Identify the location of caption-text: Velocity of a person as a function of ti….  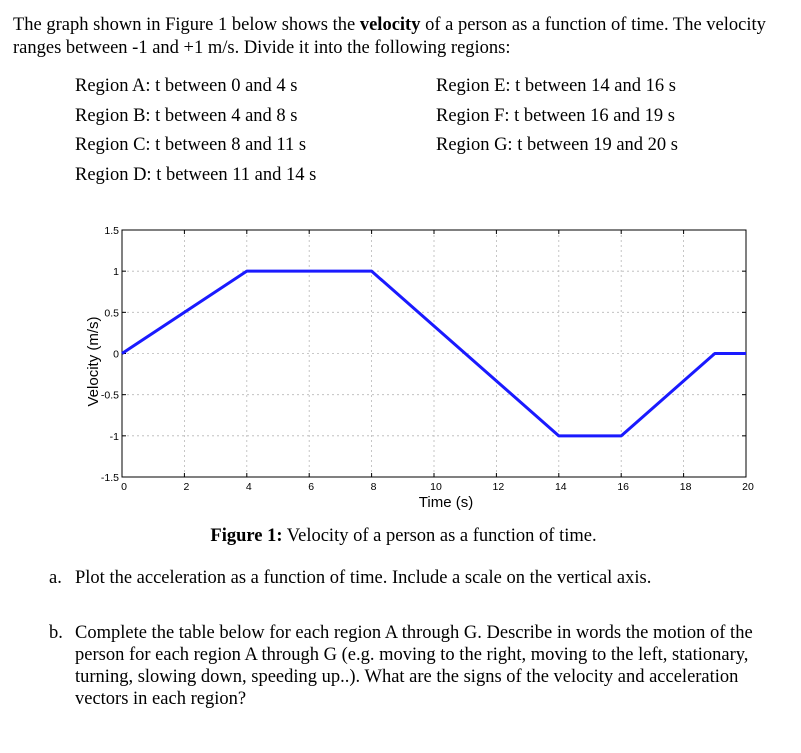
(439, 536).